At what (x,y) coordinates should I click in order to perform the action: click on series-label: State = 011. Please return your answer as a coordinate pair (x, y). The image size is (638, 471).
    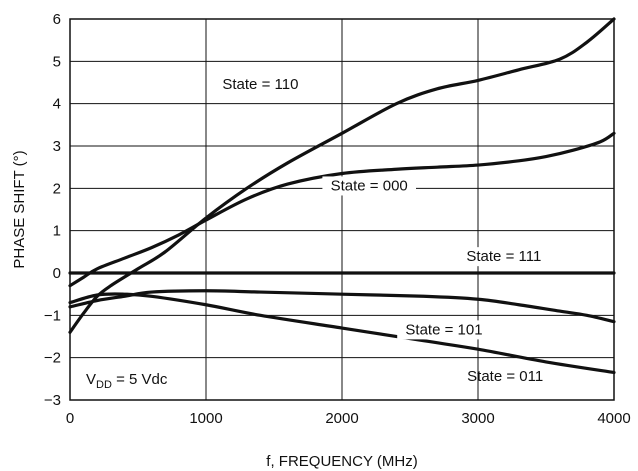
    Looking at the image, I should click on (505, 376).